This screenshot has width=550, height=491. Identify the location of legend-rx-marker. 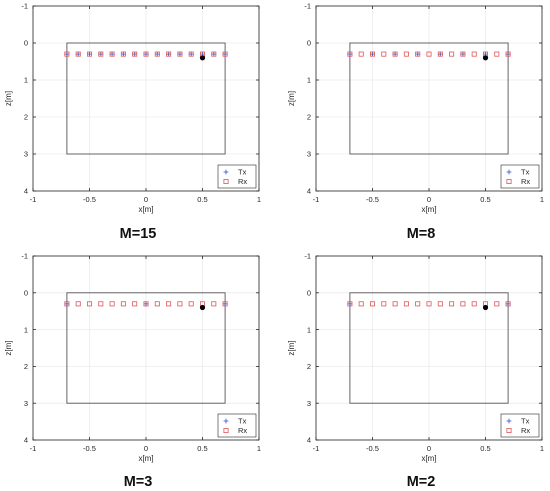
(226, 430).